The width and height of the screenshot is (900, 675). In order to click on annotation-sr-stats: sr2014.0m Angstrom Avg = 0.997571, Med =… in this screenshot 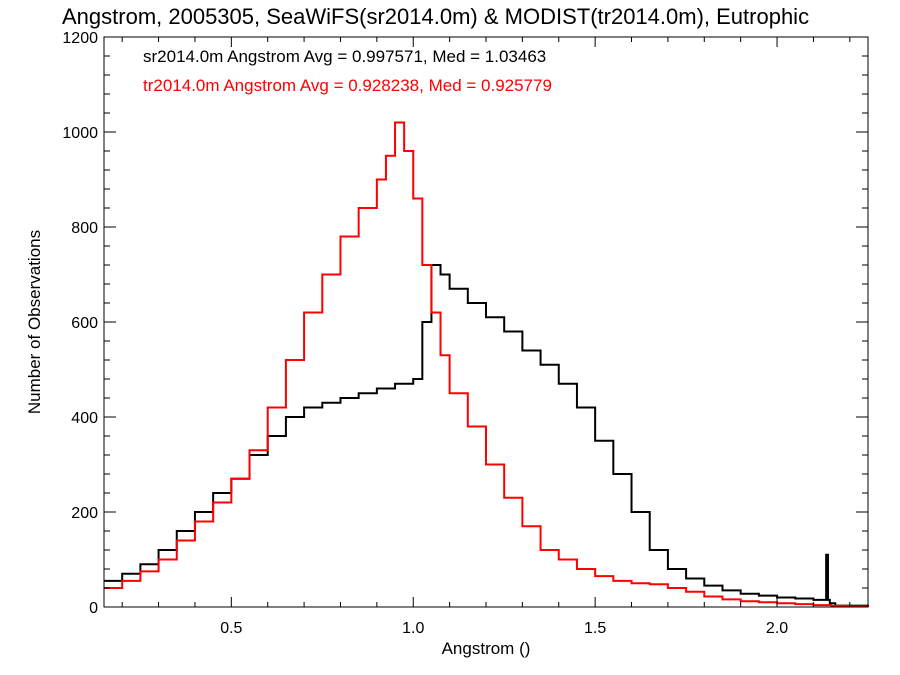, I will do `click(344, 56)`.